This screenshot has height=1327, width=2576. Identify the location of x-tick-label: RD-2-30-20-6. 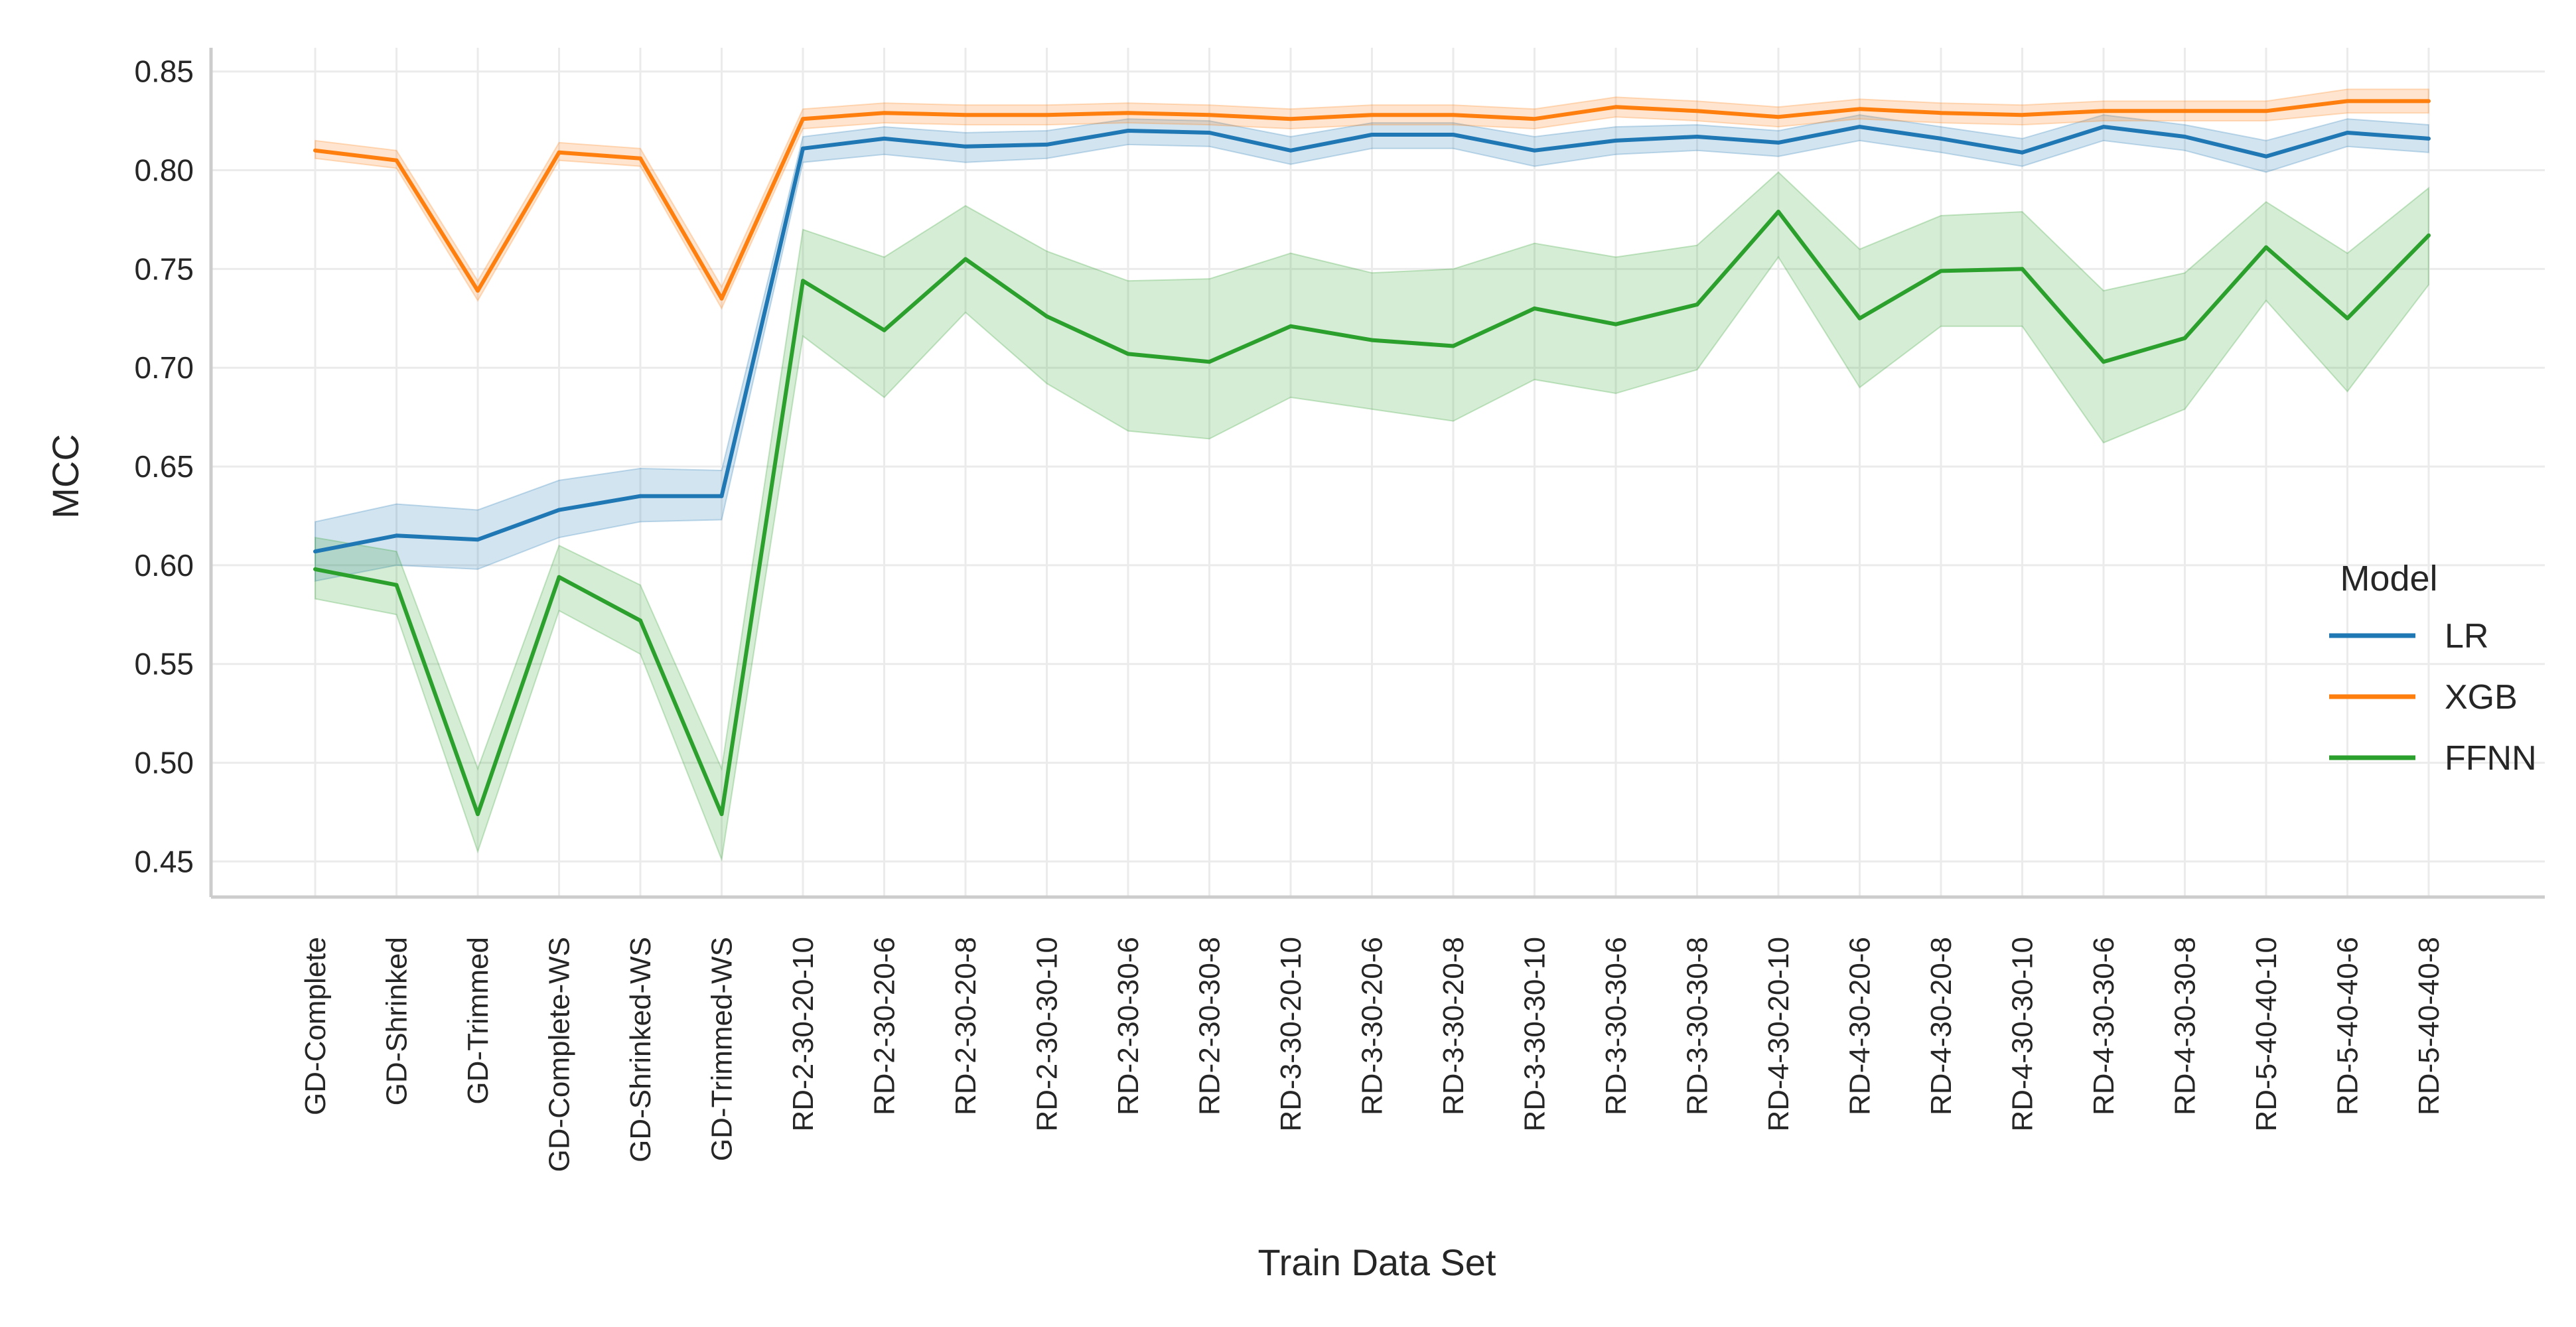
(885, 1026).